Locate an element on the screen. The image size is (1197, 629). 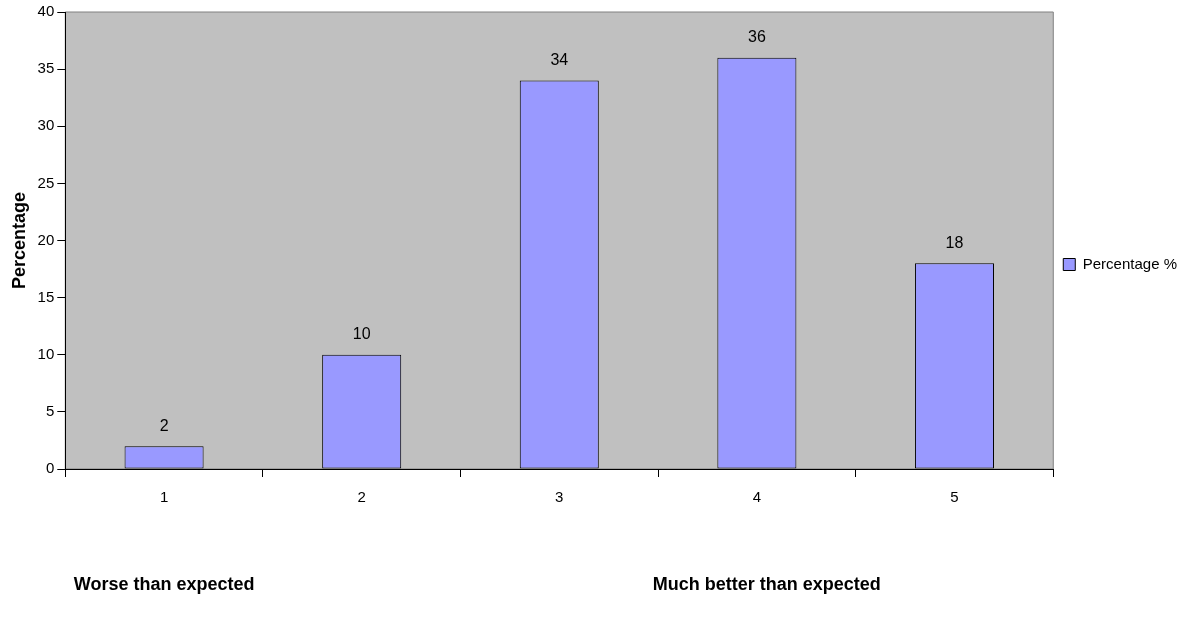
y-tick-label: 5 is located at coordinates (50, 411).